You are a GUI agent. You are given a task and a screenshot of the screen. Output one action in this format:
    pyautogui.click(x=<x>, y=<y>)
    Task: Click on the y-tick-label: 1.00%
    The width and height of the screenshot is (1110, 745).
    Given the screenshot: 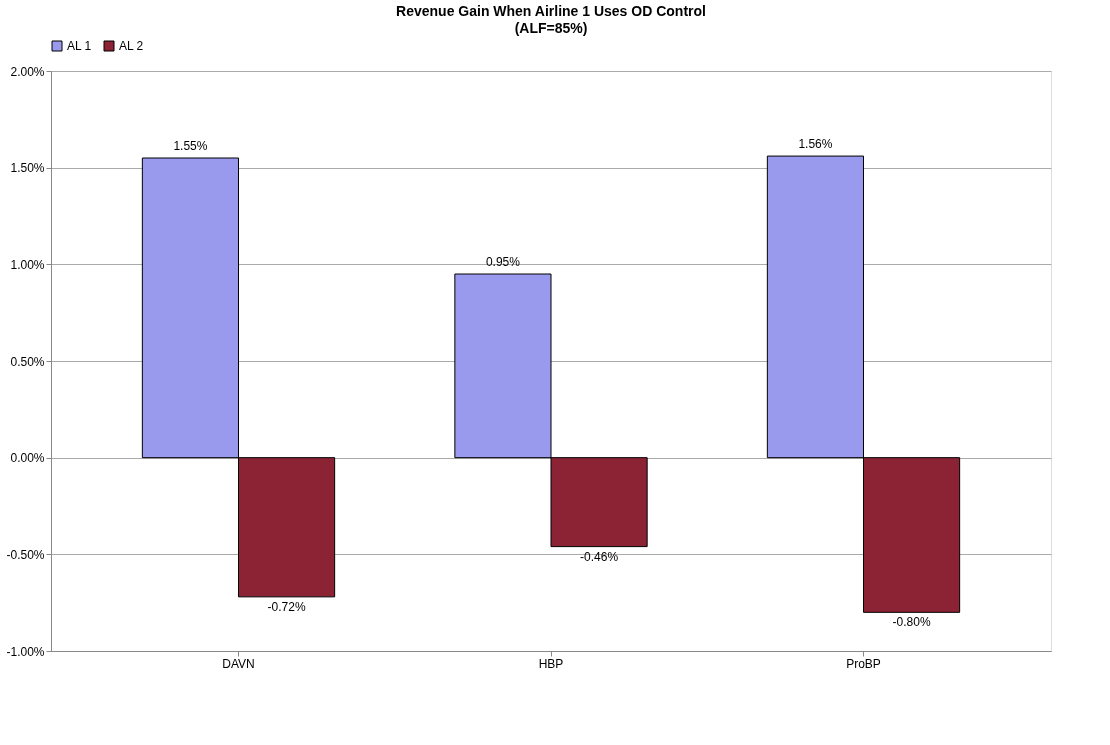 What is the action you would take?
    pyautogui.click(x=27, y=264)
    